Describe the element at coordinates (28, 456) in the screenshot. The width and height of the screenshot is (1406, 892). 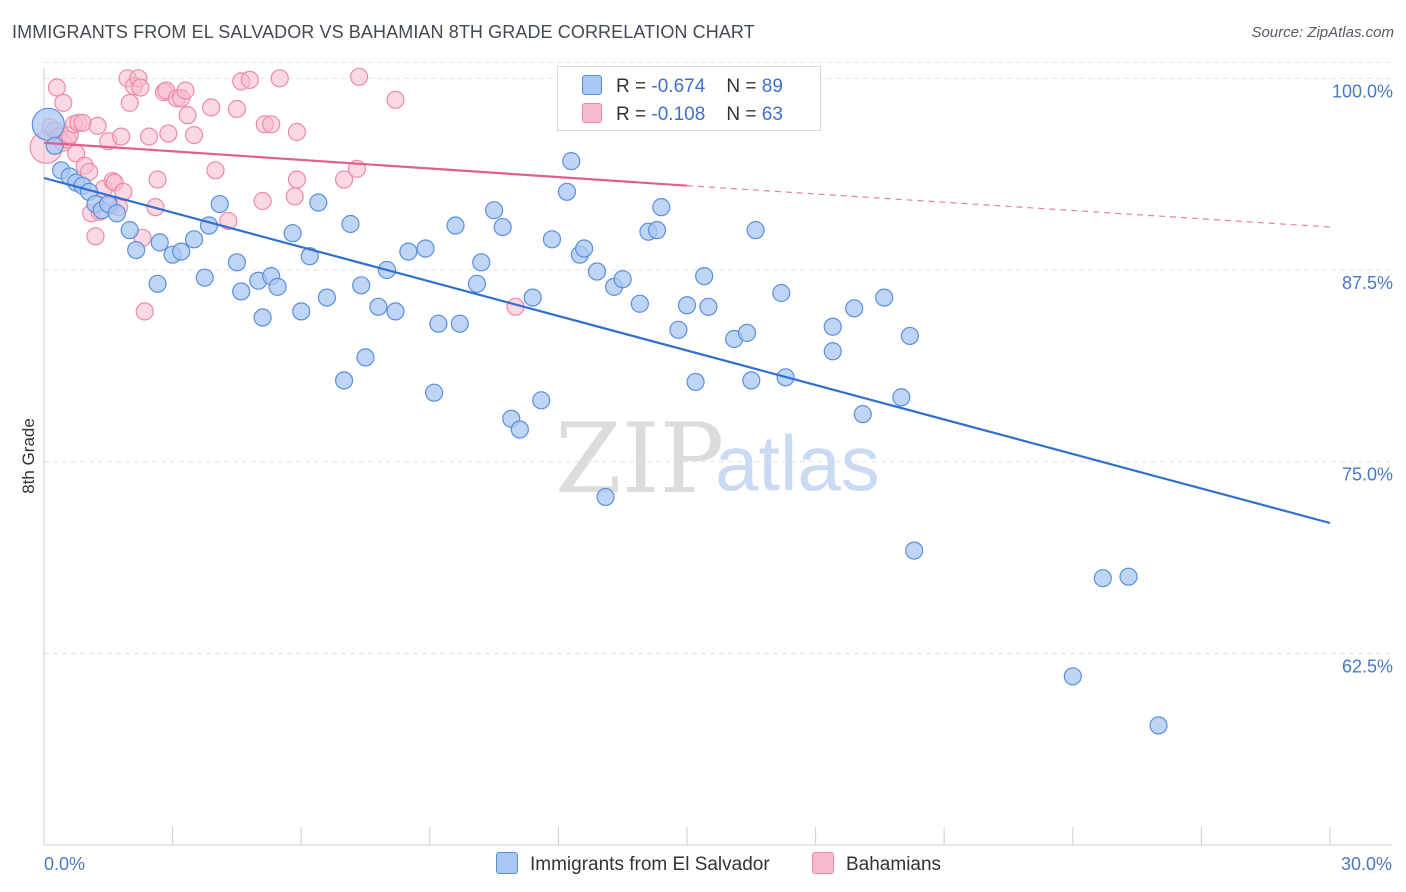
I see `y-axis-label: 8th Grade` at that location.